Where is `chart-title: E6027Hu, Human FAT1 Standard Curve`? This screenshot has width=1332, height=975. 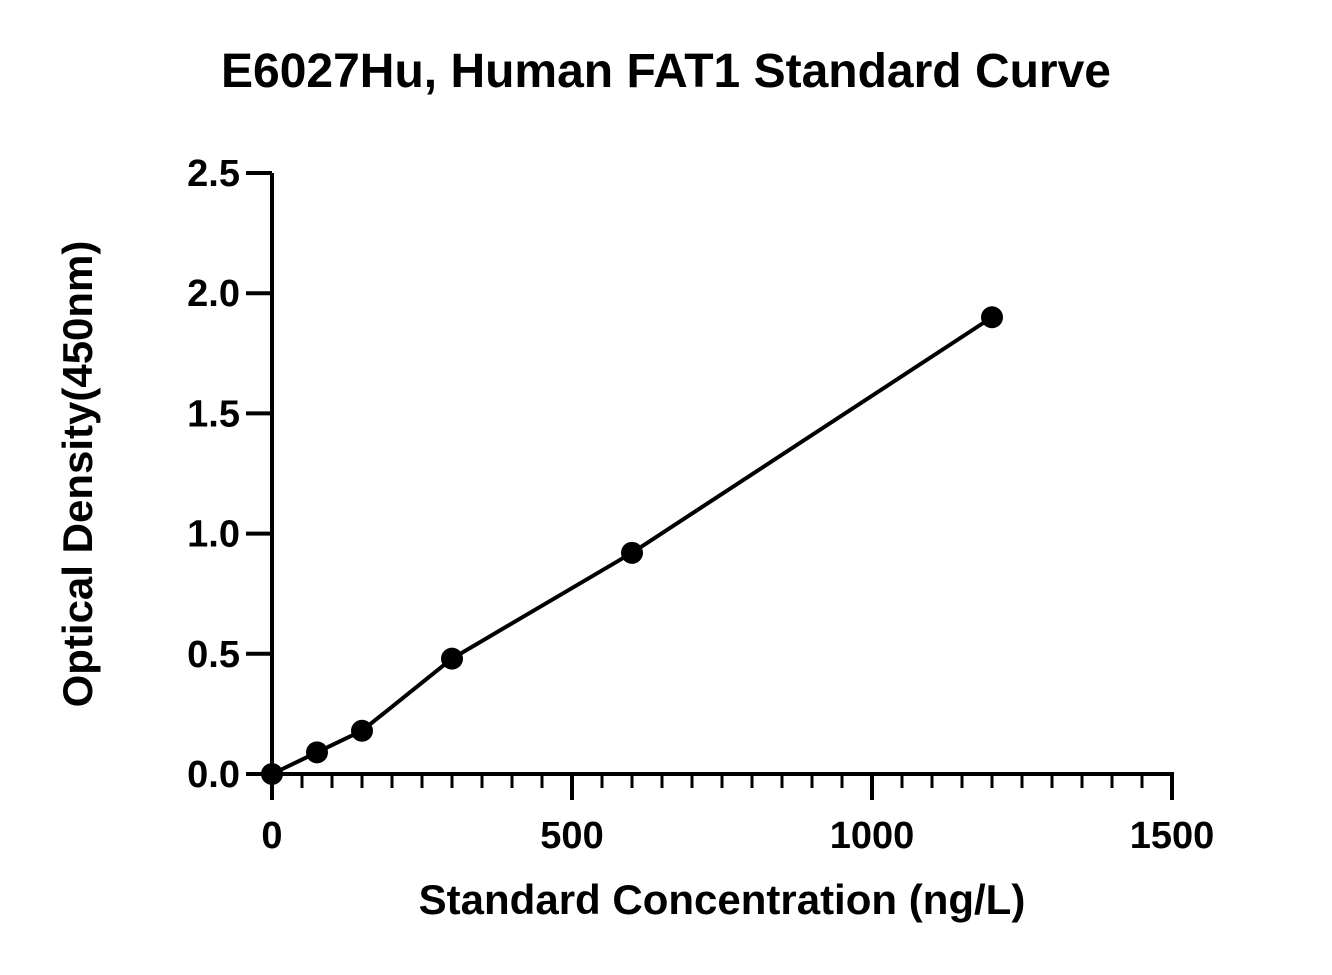
chart-title: E6027Hu, Human FAT1 Standard Curve is located at coordinates (665, 71).